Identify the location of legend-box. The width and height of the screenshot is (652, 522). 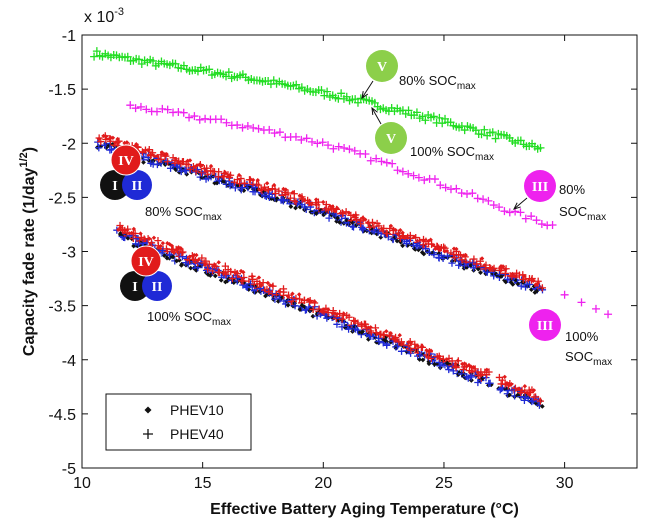
(178, 422).